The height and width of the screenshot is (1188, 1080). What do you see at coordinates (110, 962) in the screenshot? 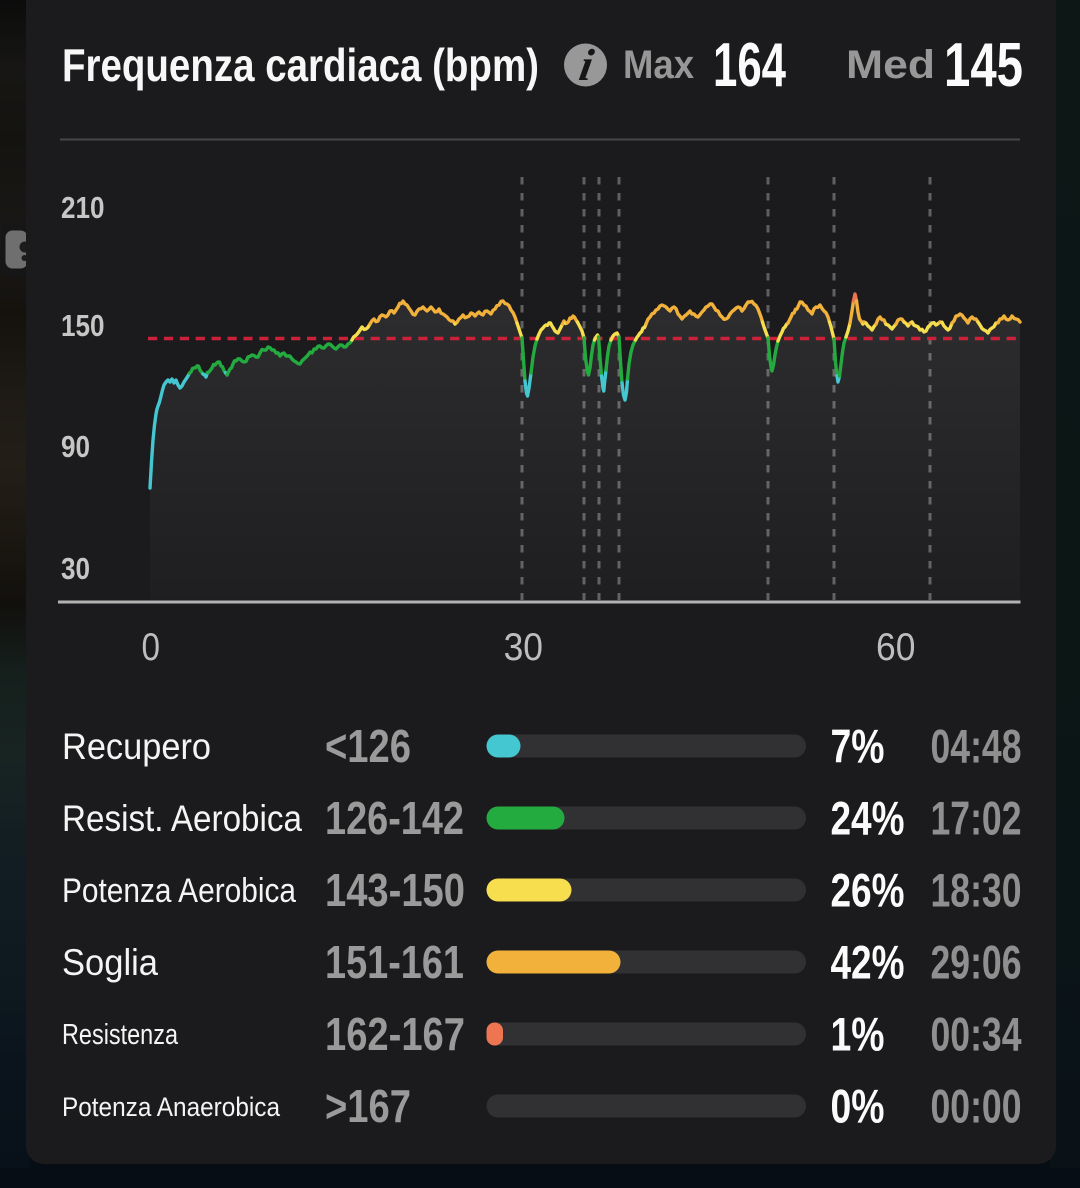
I see `svg-text: Soglia` at bounding box center [110, 962].